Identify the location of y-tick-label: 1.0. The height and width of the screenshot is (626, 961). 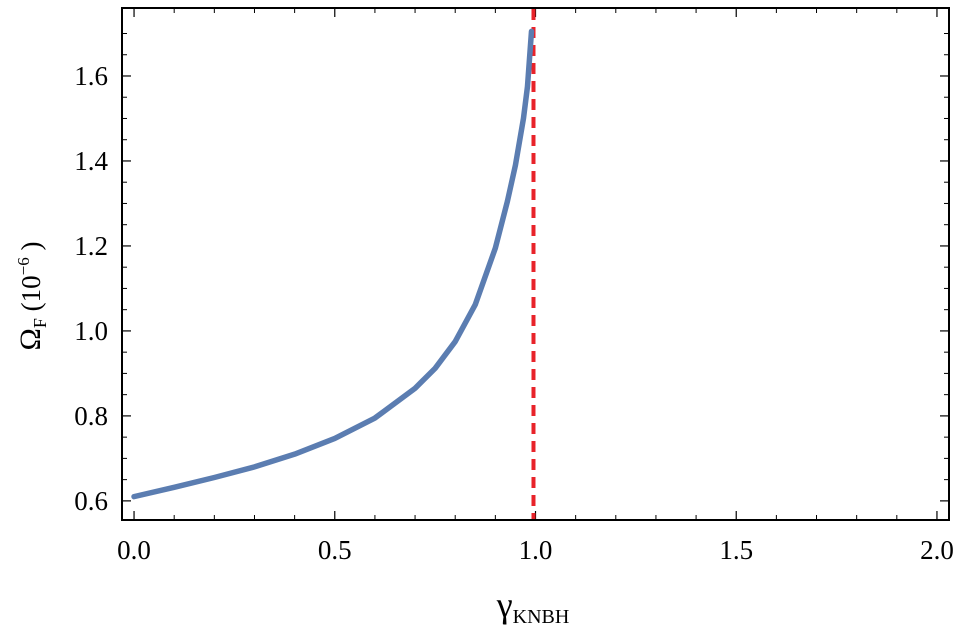
(91, 331).